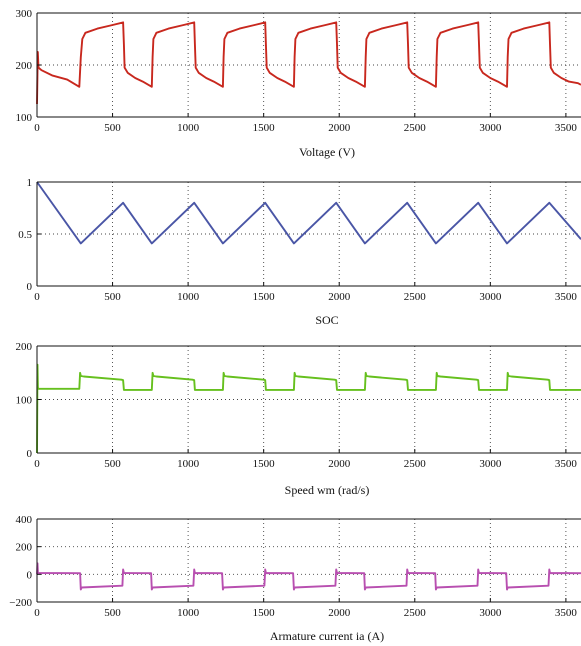 The image size is (581, 646). I want to click on soc-axis-label: SOC, so click(326, 320).